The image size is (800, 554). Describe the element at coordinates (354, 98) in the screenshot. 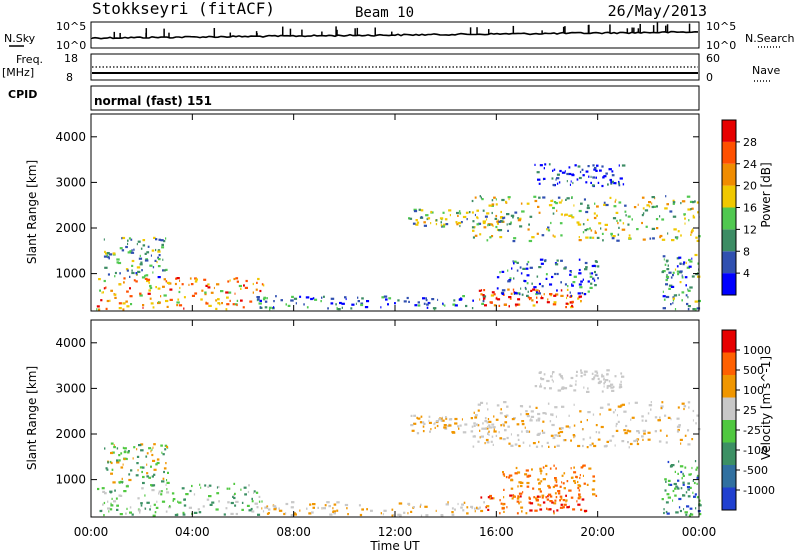

I see `cpid-panel: CPID normal (fast) 151` at that location.